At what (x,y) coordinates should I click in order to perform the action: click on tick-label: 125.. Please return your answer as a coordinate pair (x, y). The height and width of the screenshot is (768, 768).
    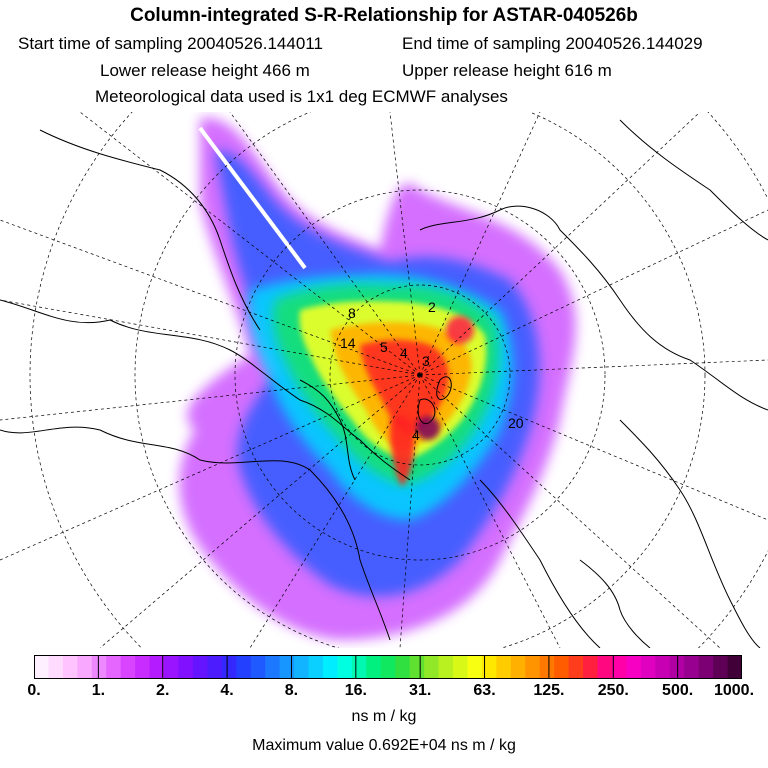
    Looking at the image, I should click on (549, 690).